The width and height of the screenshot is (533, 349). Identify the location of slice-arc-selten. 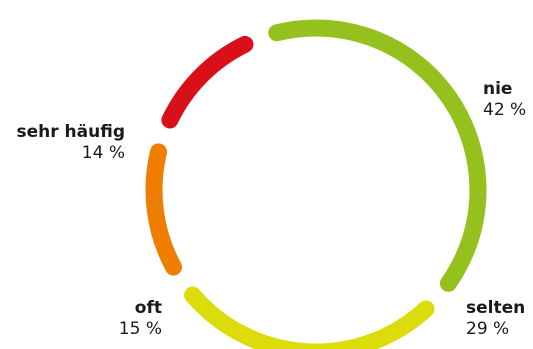
(309, 317).